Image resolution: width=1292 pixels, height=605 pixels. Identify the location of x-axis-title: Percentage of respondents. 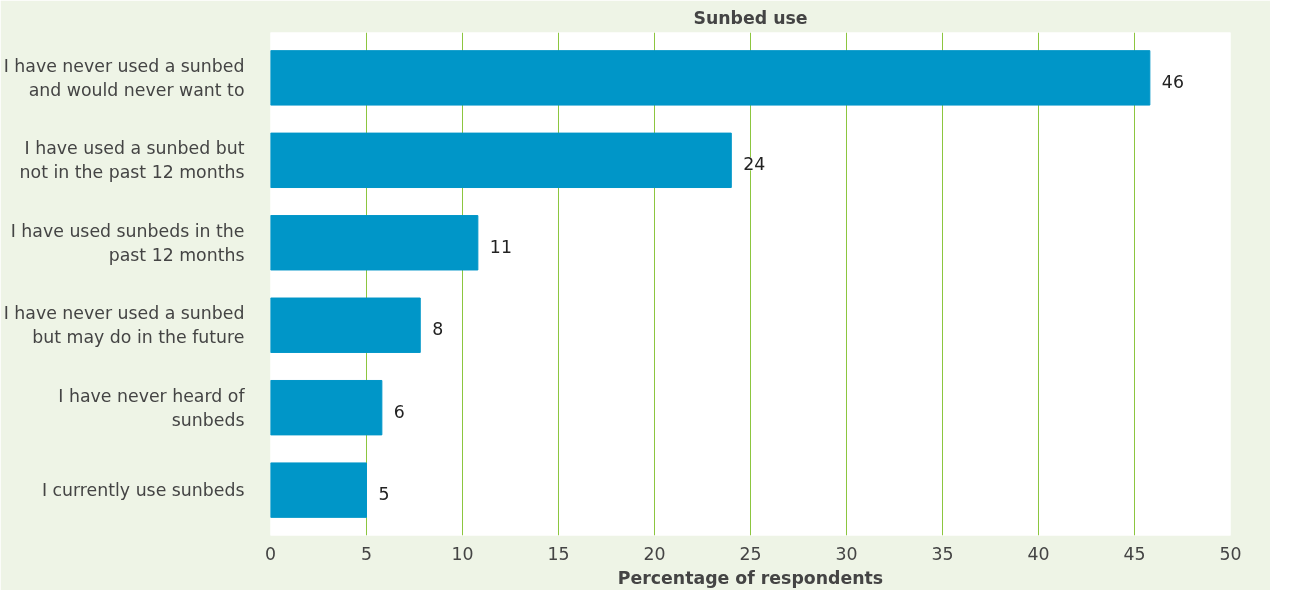
(750, 577).